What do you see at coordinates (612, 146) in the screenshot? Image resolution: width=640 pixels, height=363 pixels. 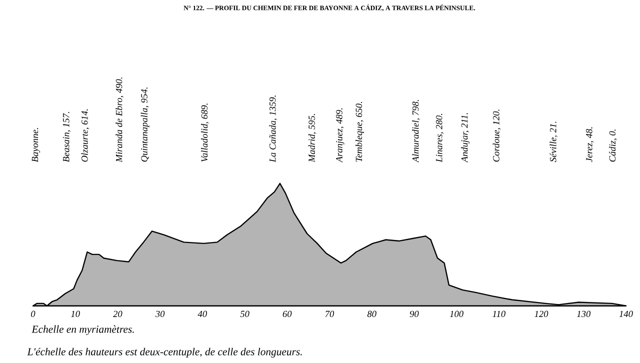 I see `text: Cádiz, 0.` at bounding box center [612, 146].